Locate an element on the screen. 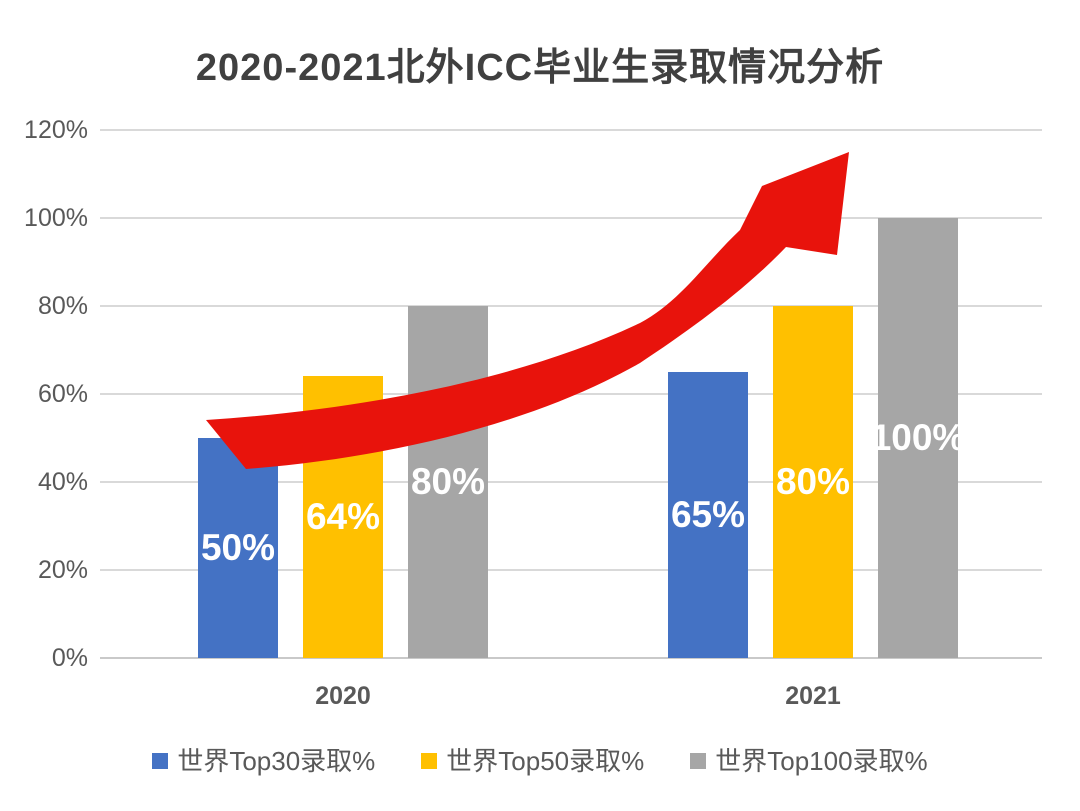 This screenshot has width=1080, height=811. chart-title: 2020-2021北外ICC毕业生录取情况分析 is located at coordinates (540, 68).